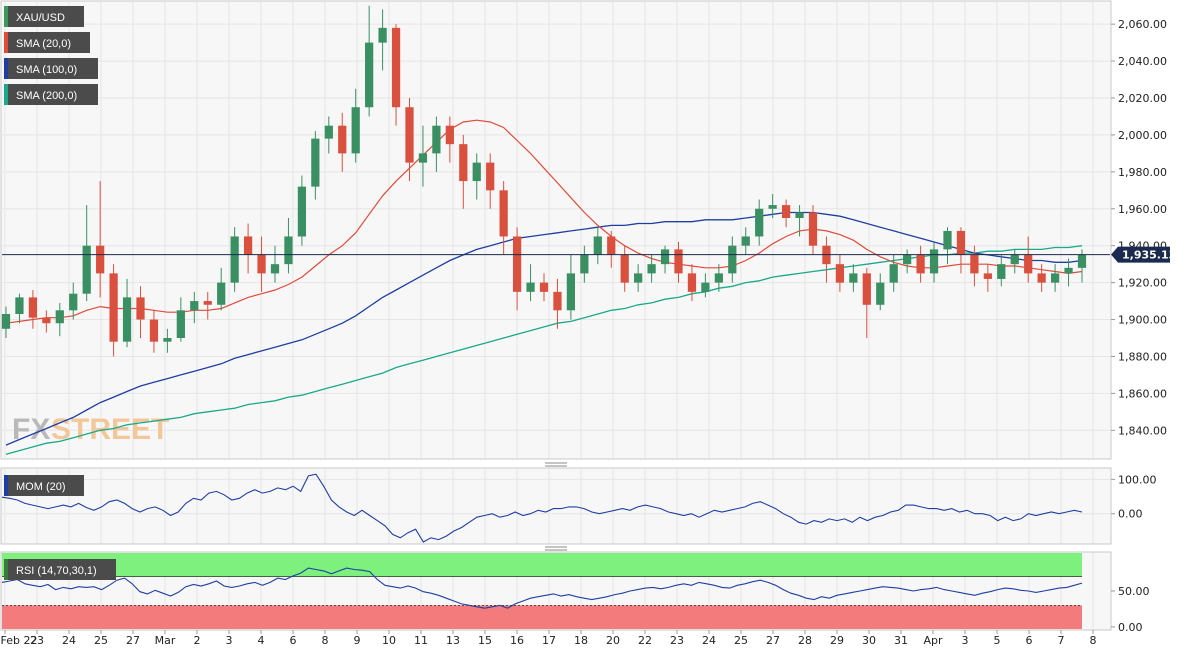 The width and height of the screenshot is (1184, 652). What do you see at coordinates (556, 548) in the screenshot?
I see `pane-splitter-mom-rsi` at bounding box center [556, 548].